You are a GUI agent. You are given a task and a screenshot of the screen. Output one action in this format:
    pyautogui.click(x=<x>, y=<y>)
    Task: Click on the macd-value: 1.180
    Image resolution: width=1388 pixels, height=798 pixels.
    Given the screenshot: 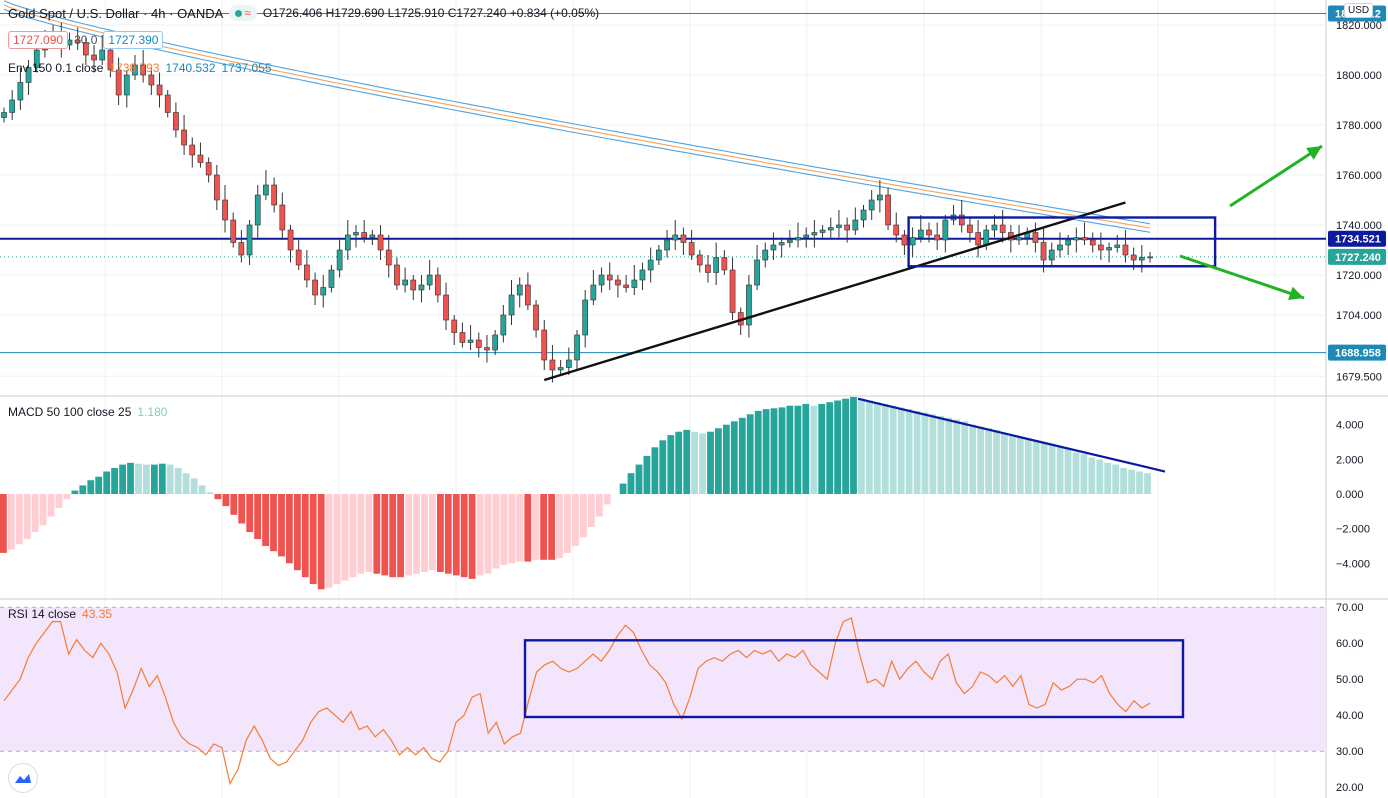 What is the action you would take?
    pyautogui.click(x=152, y=412)
    